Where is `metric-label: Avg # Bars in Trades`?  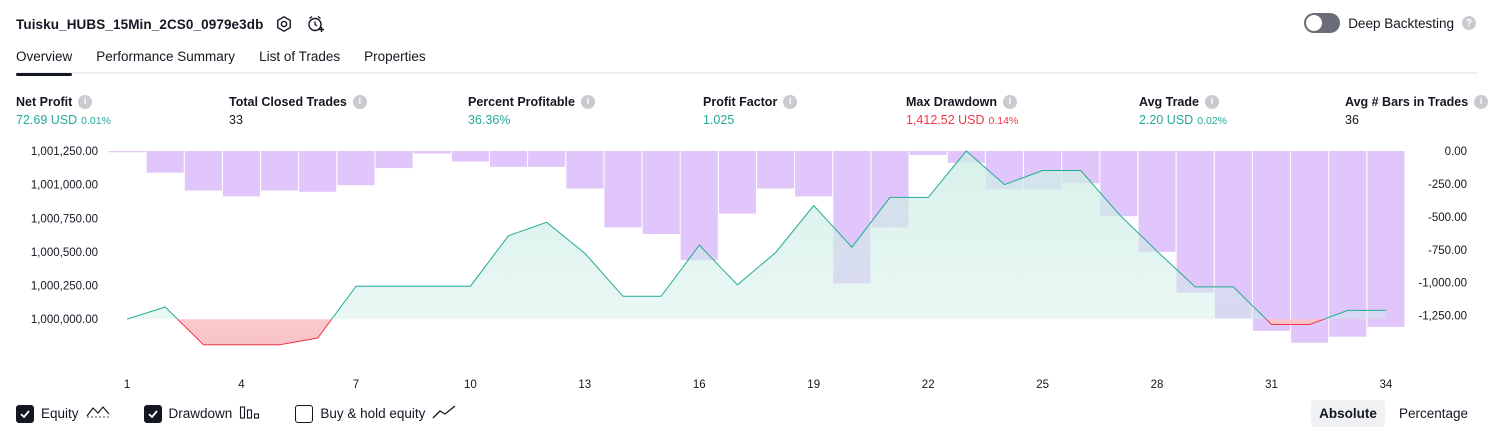
metric-label: Avg # Bars in Trades is located at coordinates (1407, 101).